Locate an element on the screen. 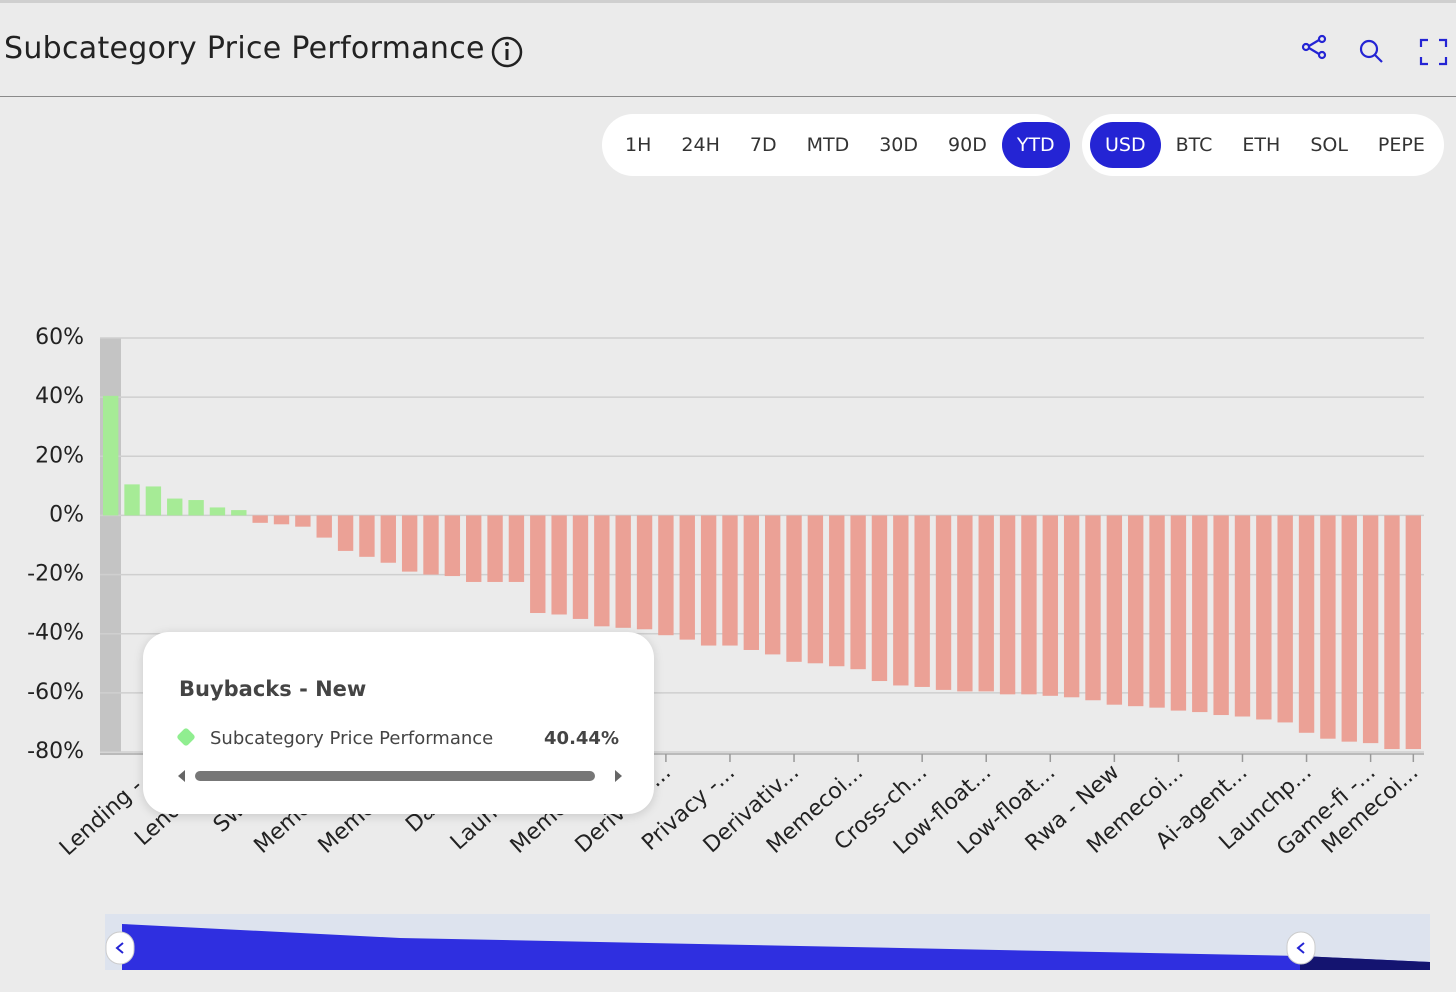 The image size is (1456, 992). tooltip-title: Buybacks - New is located at coordinates (273, 689).